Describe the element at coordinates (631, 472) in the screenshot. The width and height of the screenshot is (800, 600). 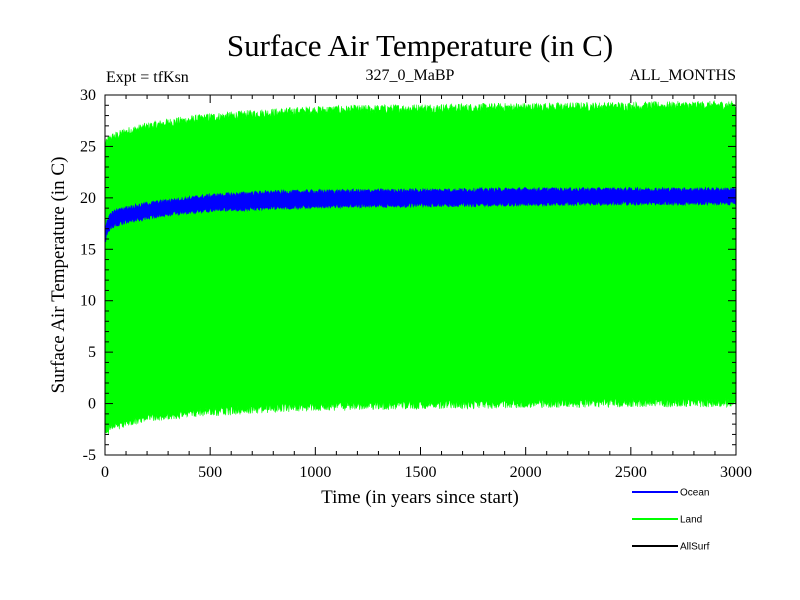
I see `x-tick-label: 2500` at that location.